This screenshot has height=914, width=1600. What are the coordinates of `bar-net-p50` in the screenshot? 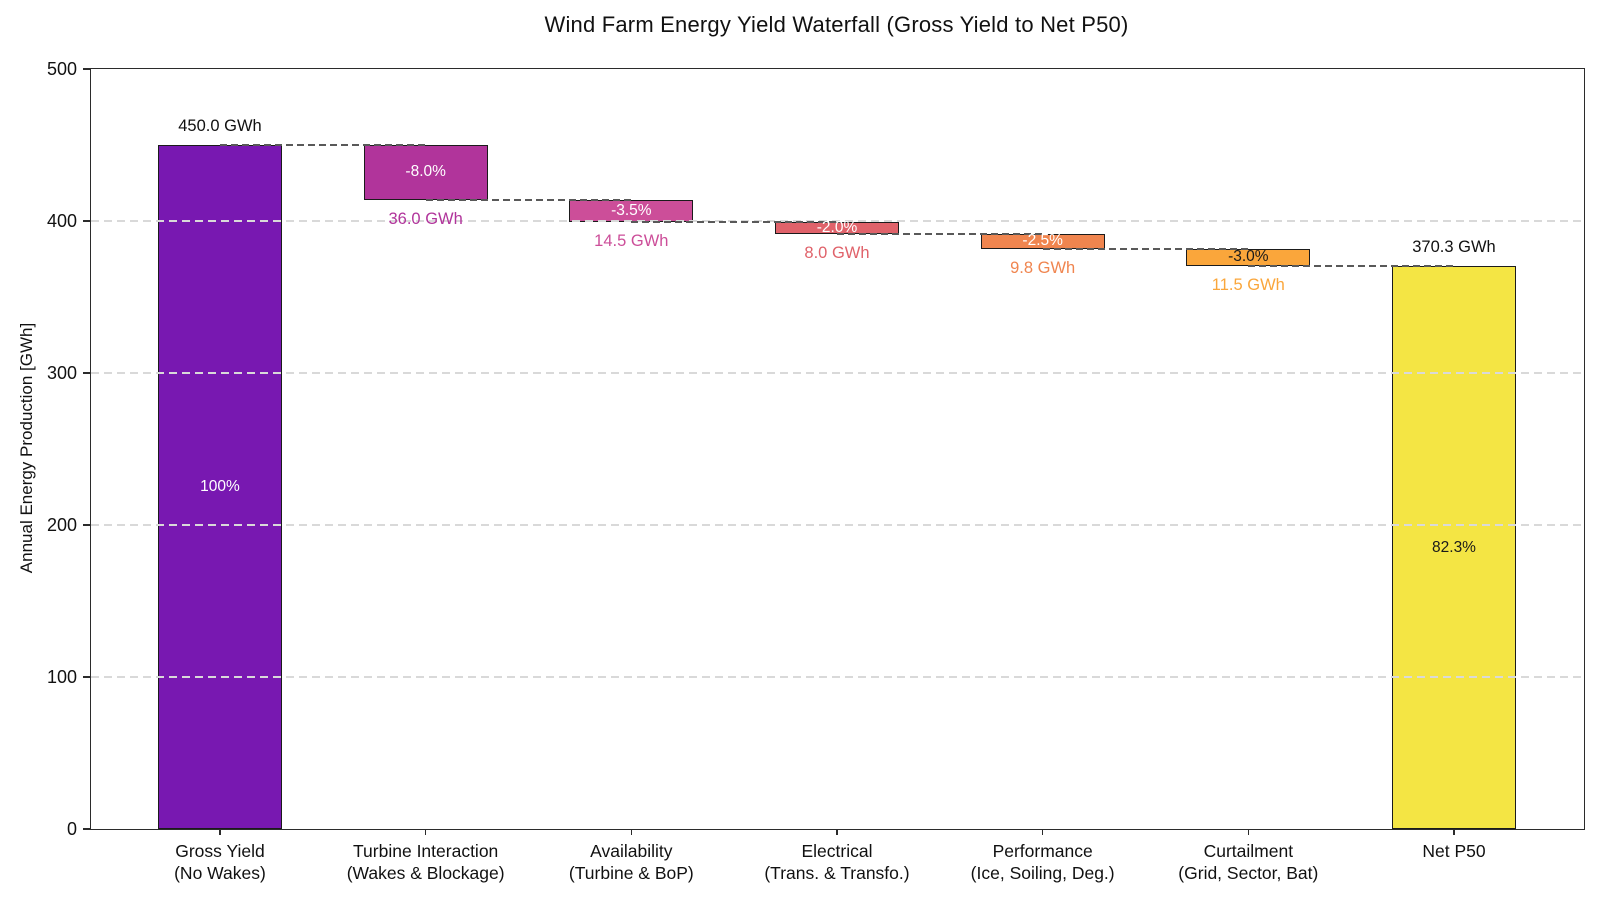 It's located at (1454, 547).